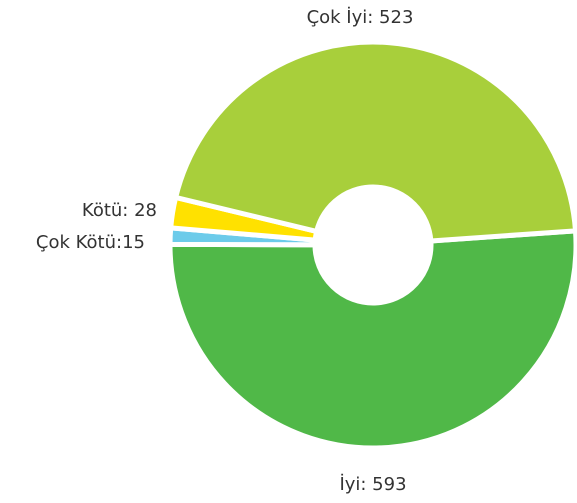  I want to click on slice-label: Çok Kötü:15, so click(90, 242).